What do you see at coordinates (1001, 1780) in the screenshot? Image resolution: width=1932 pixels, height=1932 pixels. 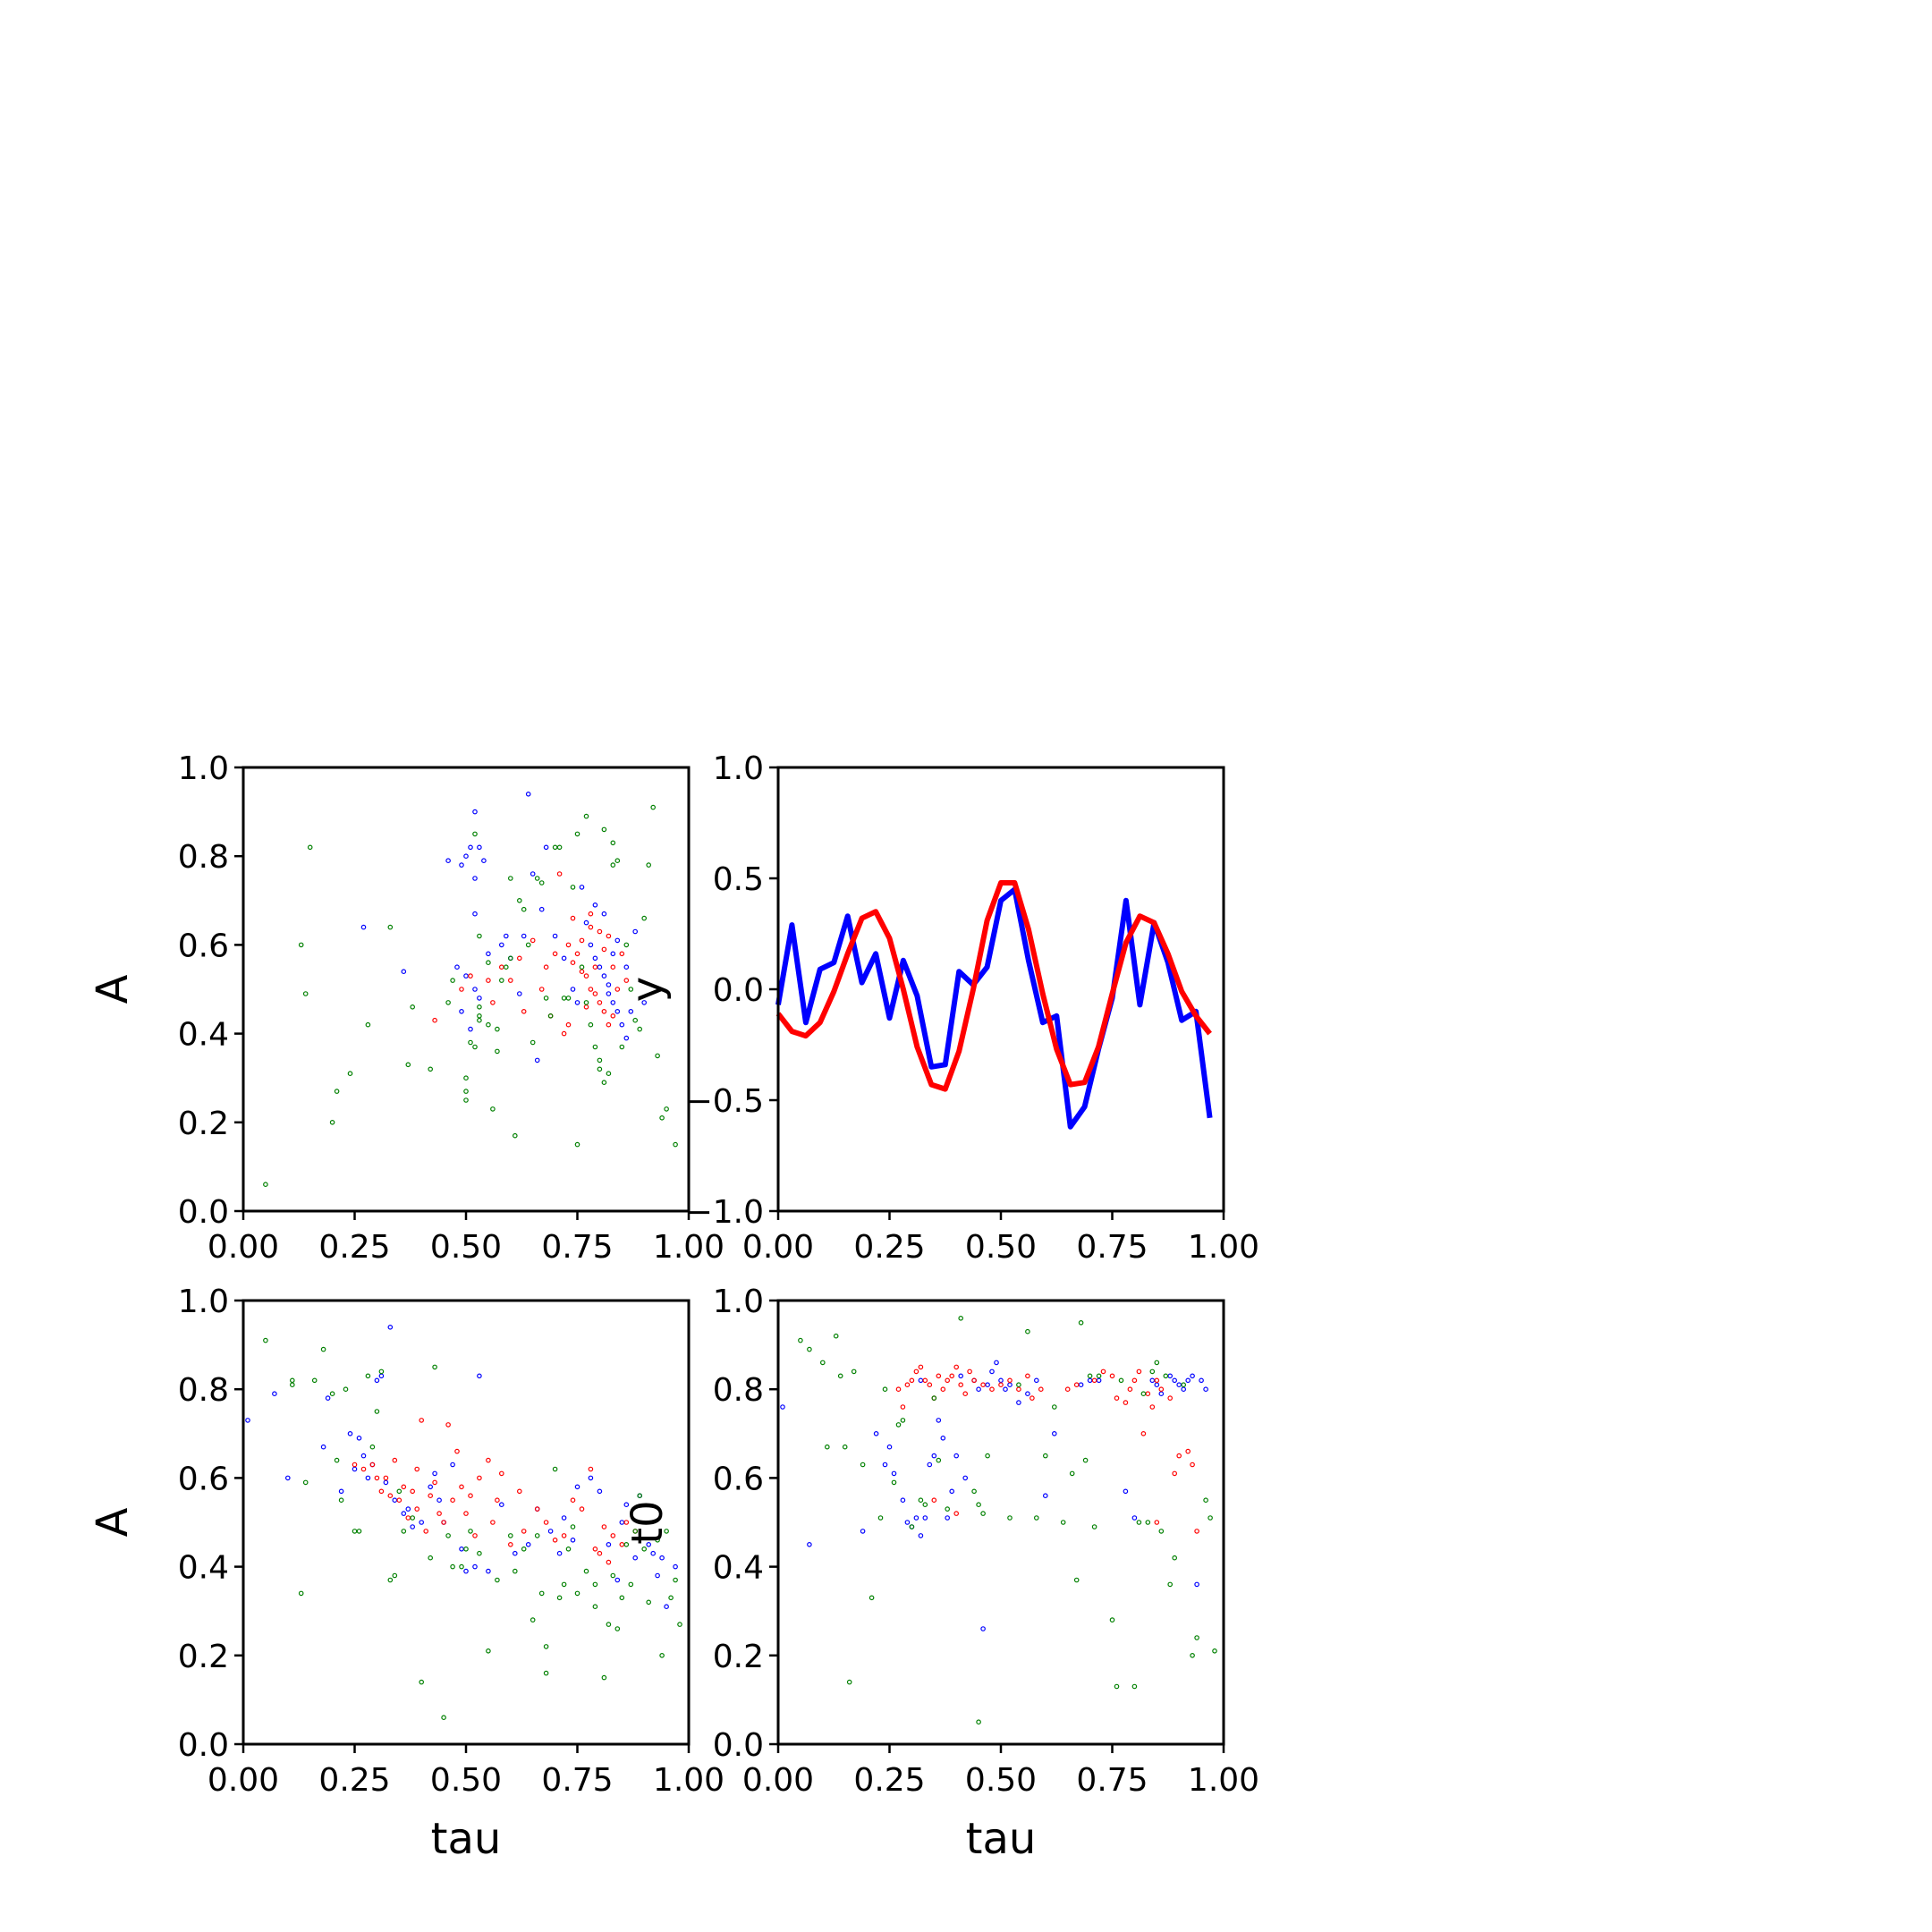 I see `x-tick-label: 0.50` at bounding box center [1001, 1780].